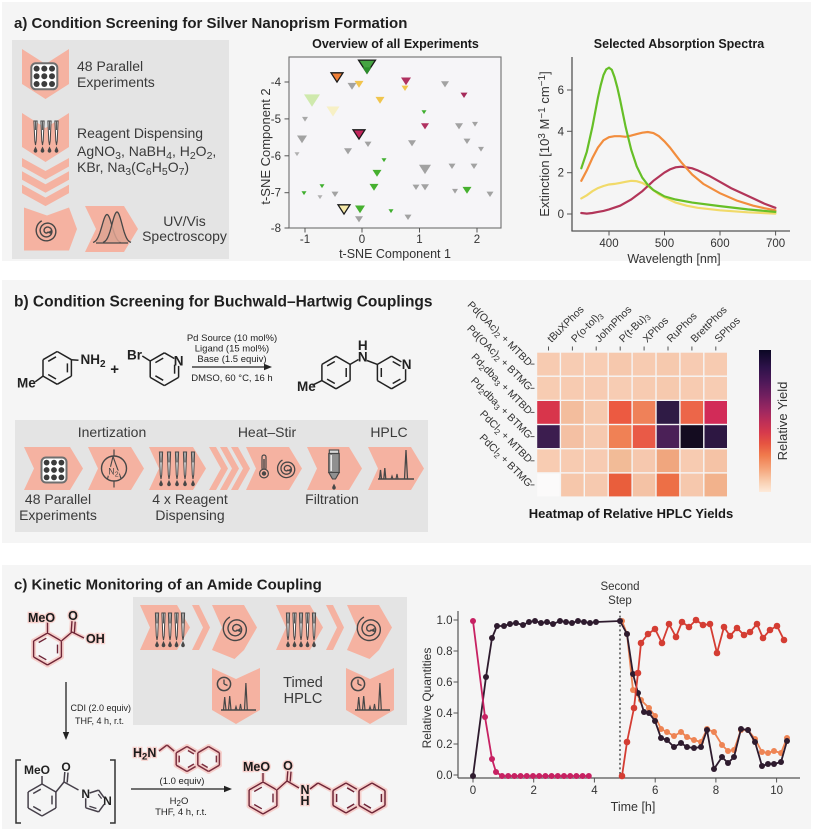  What do you see at coordinates (719, 244) in the screenshot?
I see `svg-text: 600` at bounding box center [719, 244].